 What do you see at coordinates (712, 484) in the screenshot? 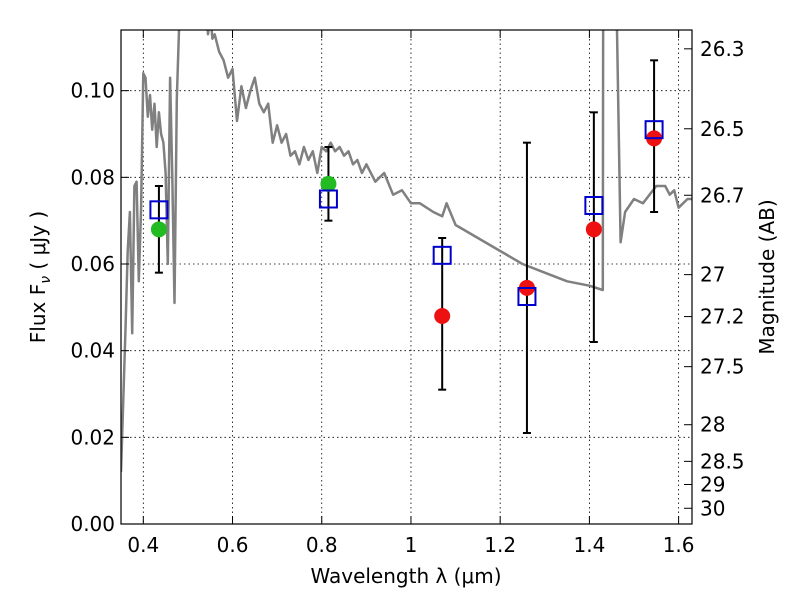
I see `right-tick-label: 29` at bounding box center [712, 484].